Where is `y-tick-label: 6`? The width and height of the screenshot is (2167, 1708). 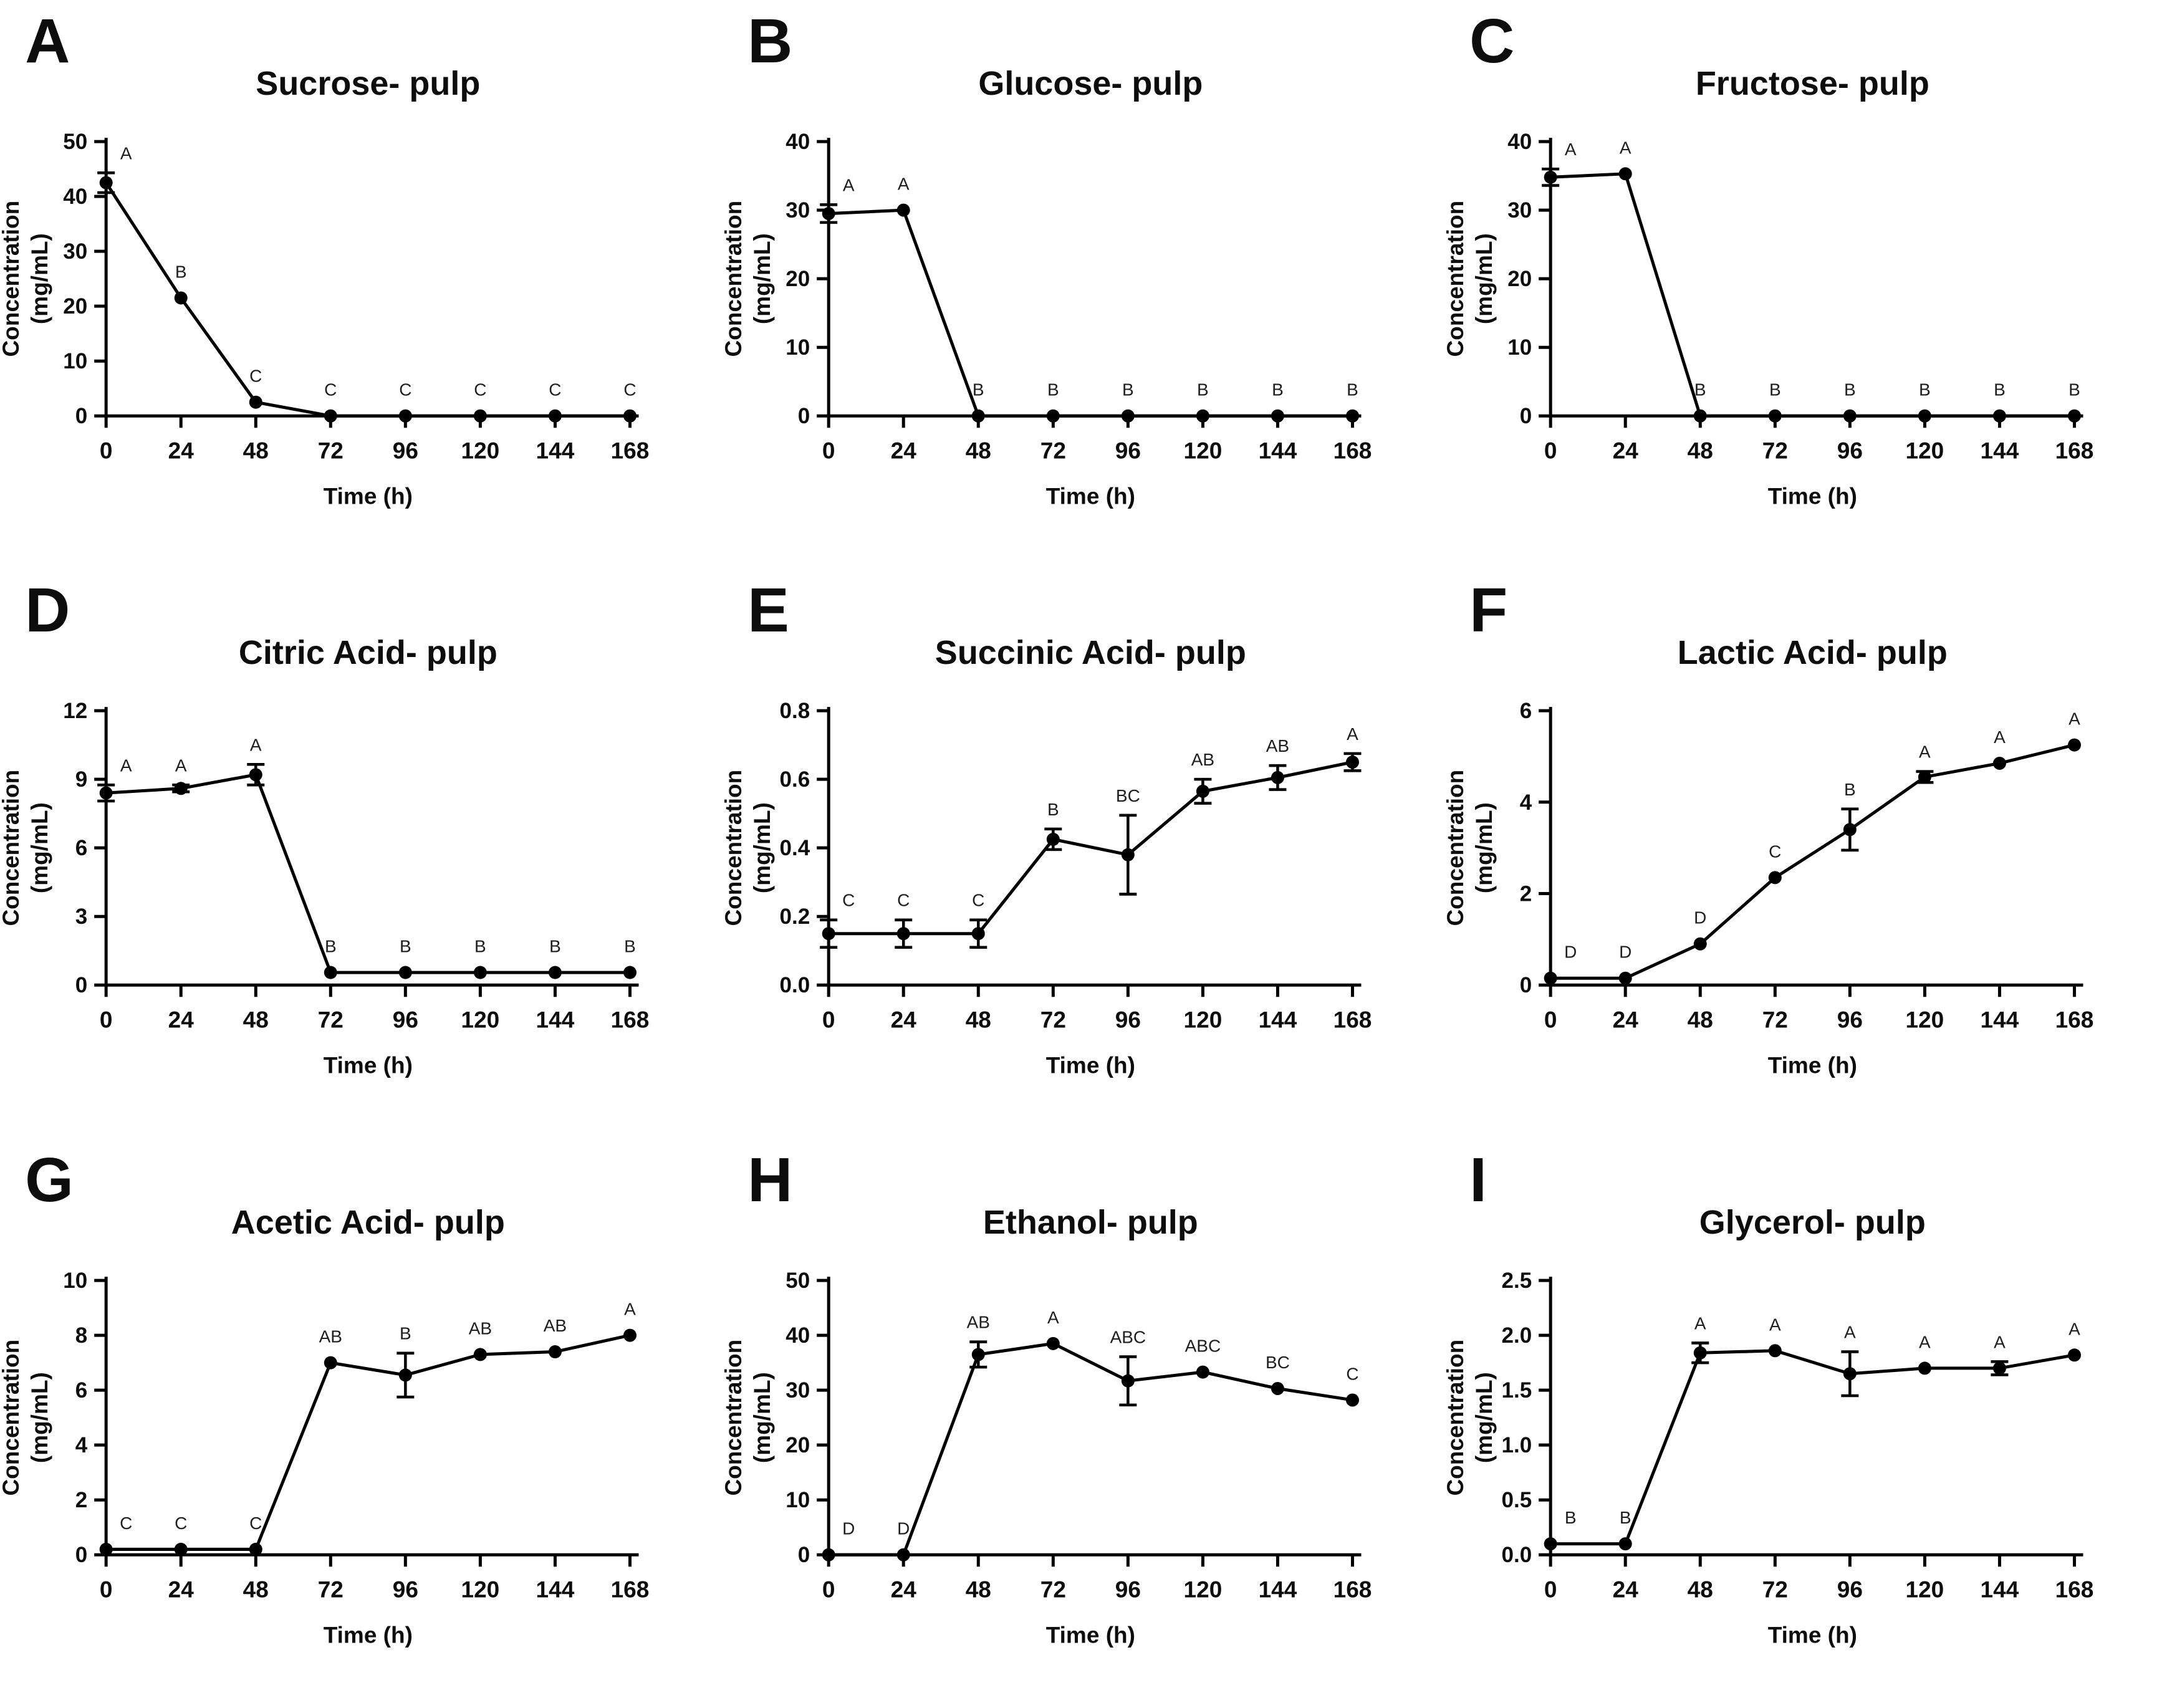 y-tick-label: 6 is located at coordinates (81, 1390).